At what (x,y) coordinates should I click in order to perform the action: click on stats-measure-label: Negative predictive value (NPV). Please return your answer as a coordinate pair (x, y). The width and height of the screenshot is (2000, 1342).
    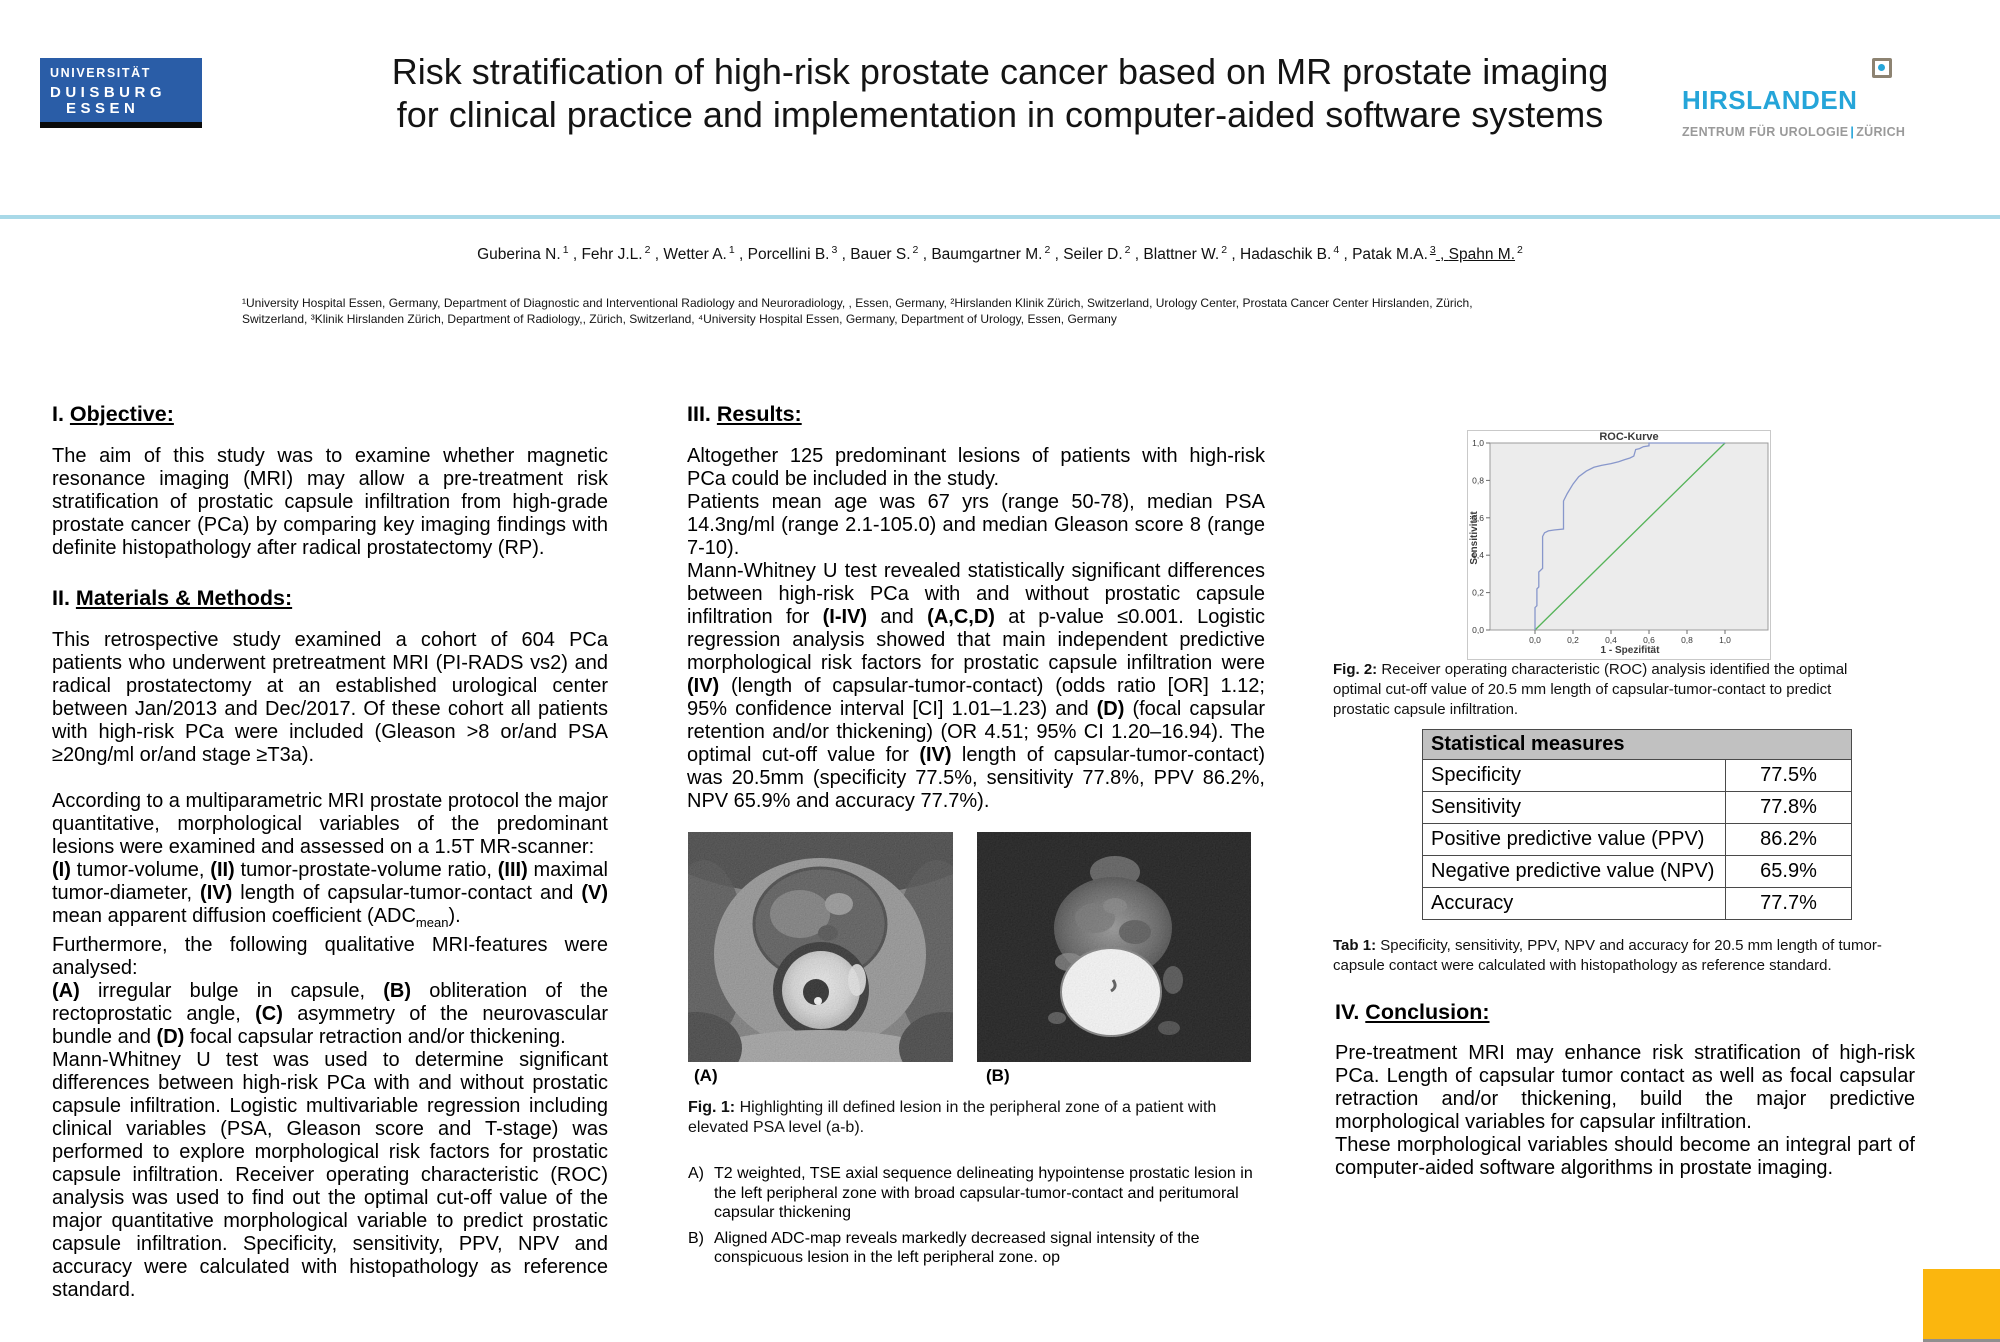
    Looking at the image, I should click on (1574, 871).